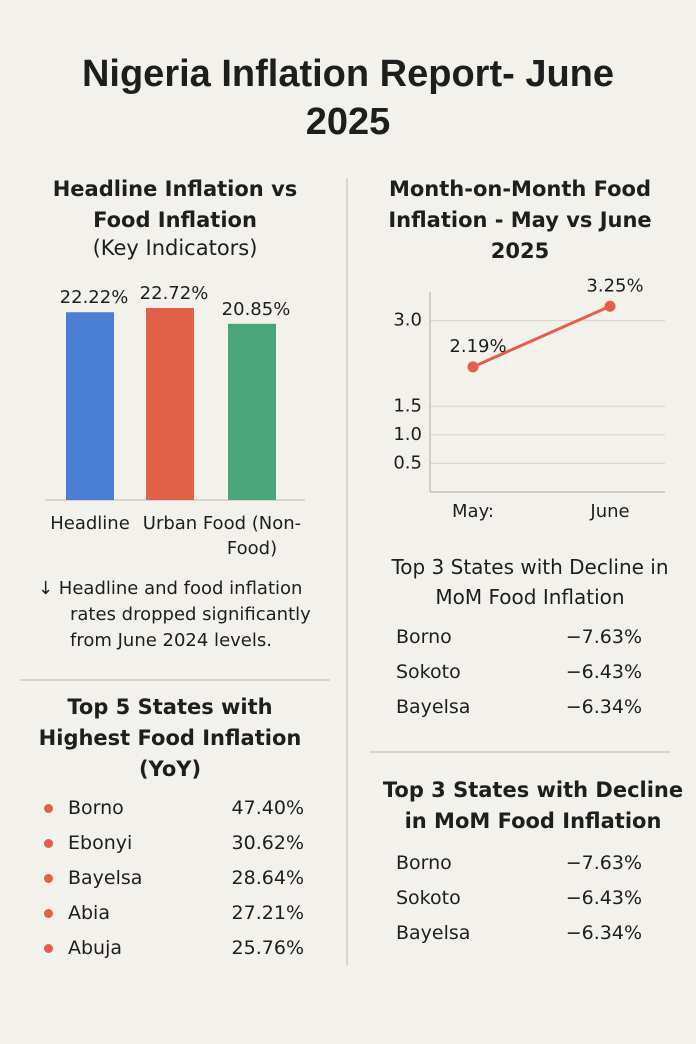 This screenshot has width=696, height=1044. What do you see at coordinates (407, 405) in the screenshot?
I see `y-tick-label: 1.5` at bounding box center [407, 405].